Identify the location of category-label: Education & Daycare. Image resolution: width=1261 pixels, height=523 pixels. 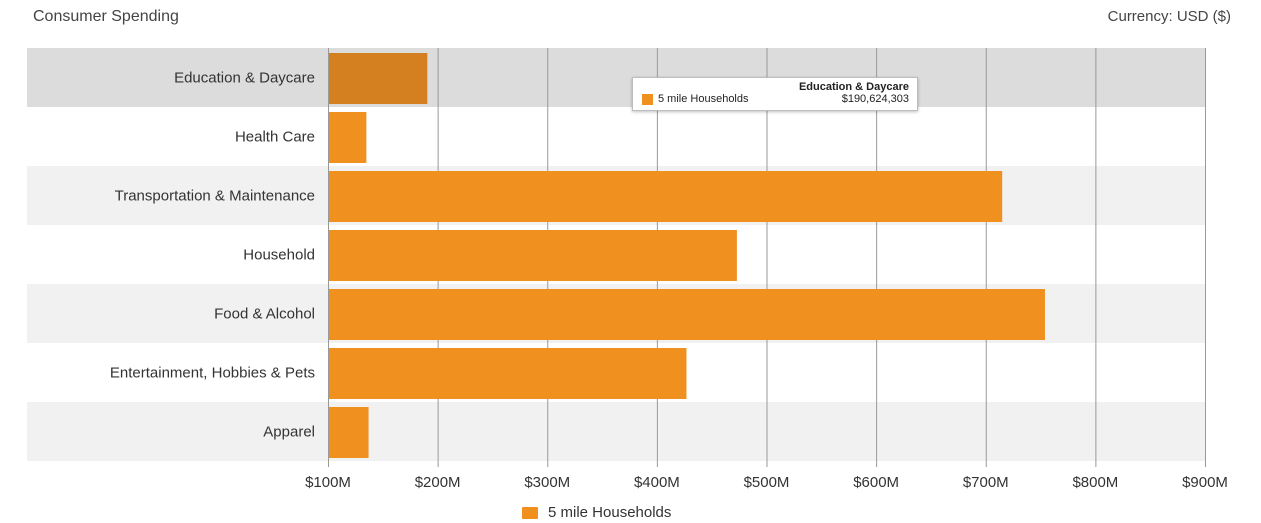
(244, 78).